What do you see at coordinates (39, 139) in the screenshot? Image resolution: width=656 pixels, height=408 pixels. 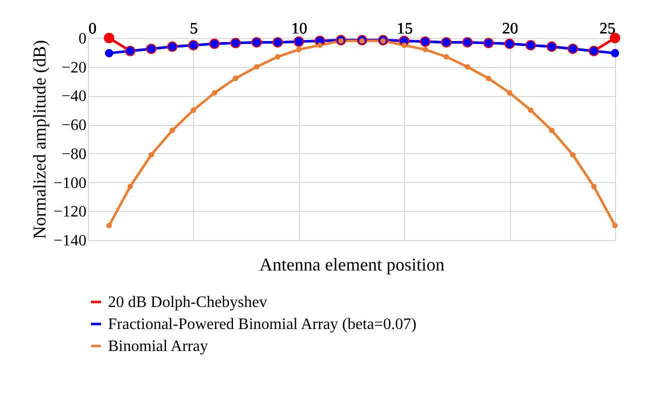 I see `y-axis-title: Normalized amplitude (dB)` at bounding box center [39, 139].